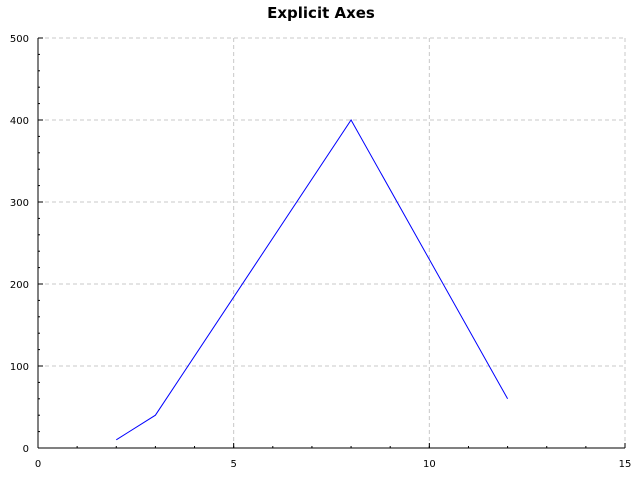 The height and width of the screenshot is (480, 640). Describe the element at coordinates (19, 121) in the screenshot. I see `y-tick-label: 400` at that location.